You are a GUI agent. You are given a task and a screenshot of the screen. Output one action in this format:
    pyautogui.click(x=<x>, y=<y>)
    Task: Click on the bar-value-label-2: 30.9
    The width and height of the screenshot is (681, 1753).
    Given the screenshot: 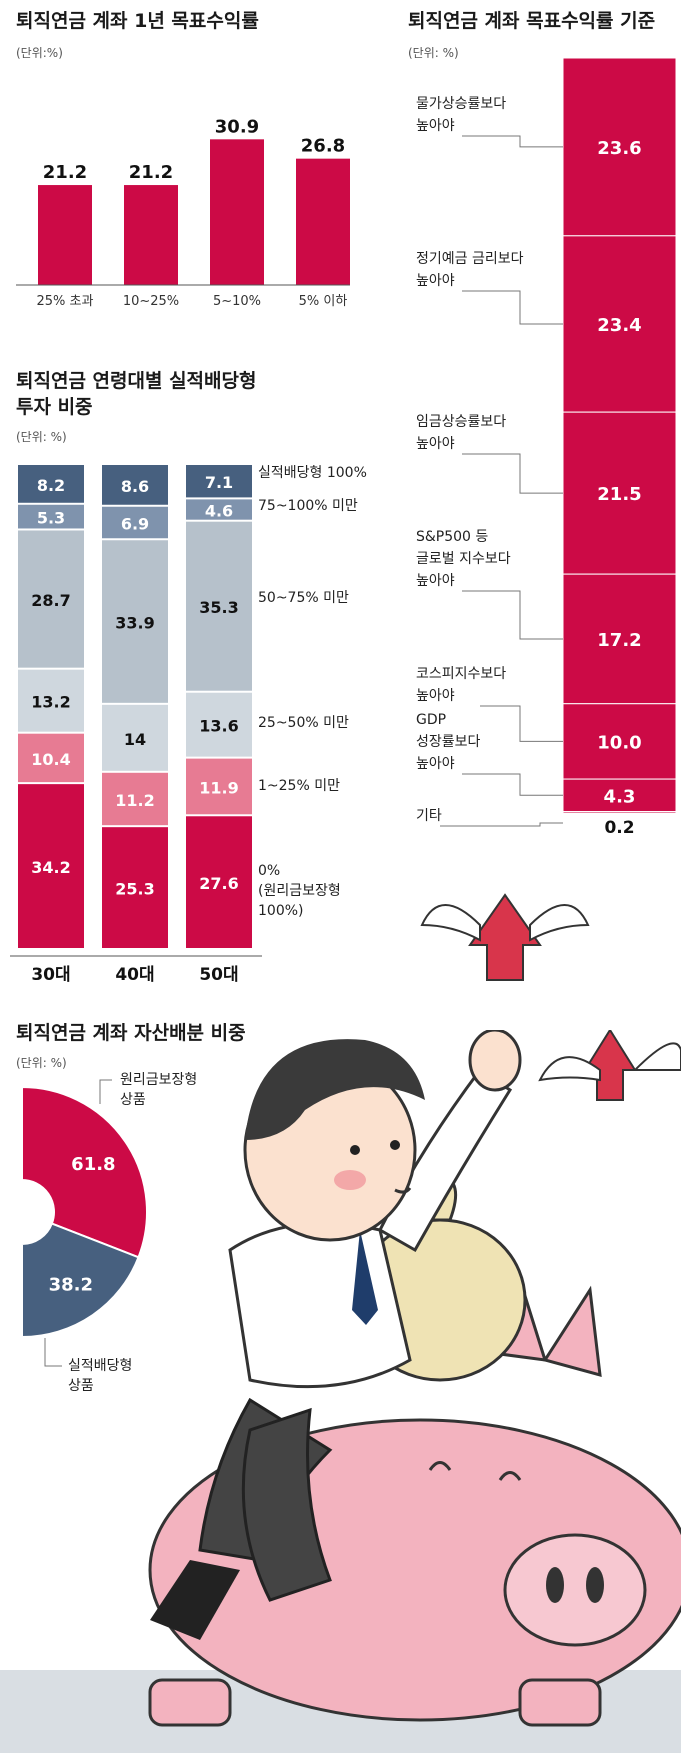 What is the action you would take?
    pyautogui.click(x=237, y=126)
    